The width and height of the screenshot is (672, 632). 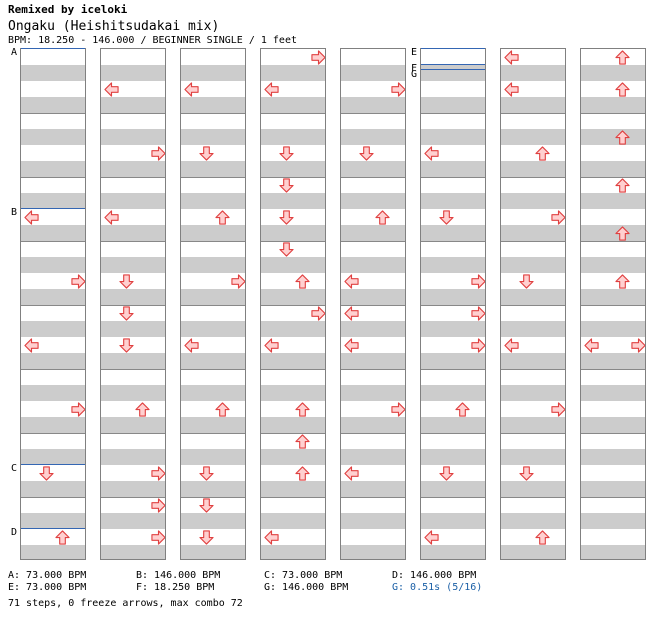 What do you see at coordinates (47, 575) in the screenshot?
I see `bpm-a-label: A: 73.000 BPM` at bounding box center [47, 575].